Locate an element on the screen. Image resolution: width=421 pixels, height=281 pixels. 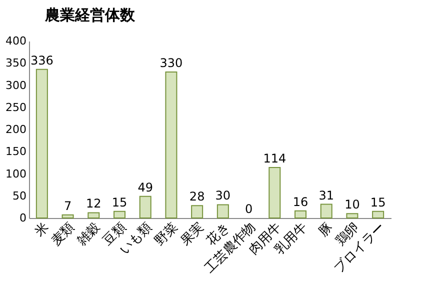
y-tick-label: 150 is located at coordinates (16, 151).